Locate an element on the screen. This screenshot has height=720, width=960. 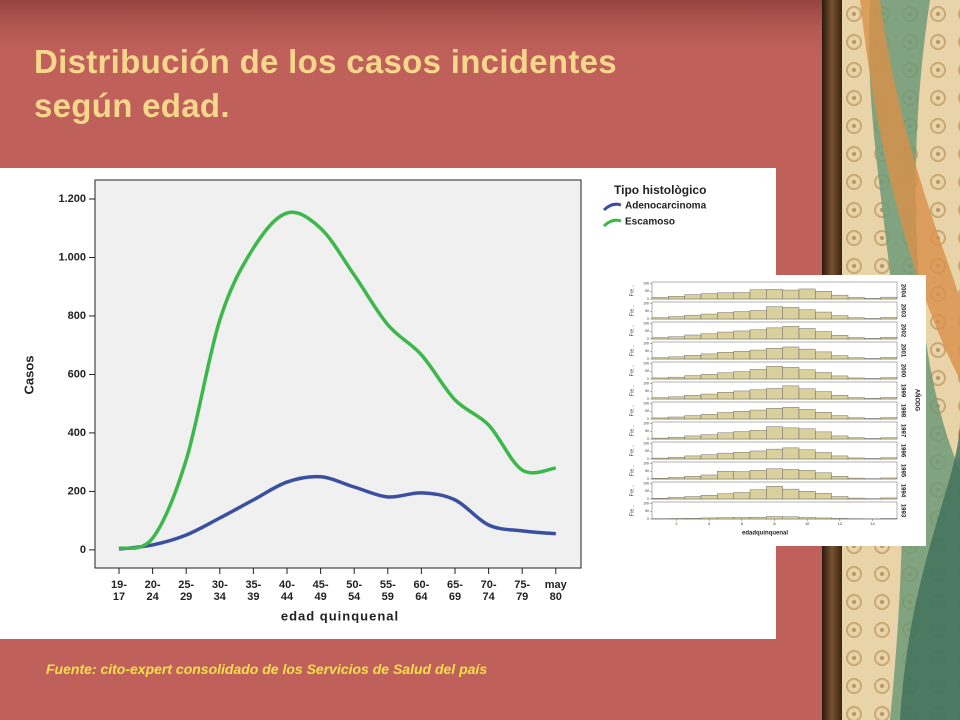
facet-label: 1997 is located at coordinates (902, 431).